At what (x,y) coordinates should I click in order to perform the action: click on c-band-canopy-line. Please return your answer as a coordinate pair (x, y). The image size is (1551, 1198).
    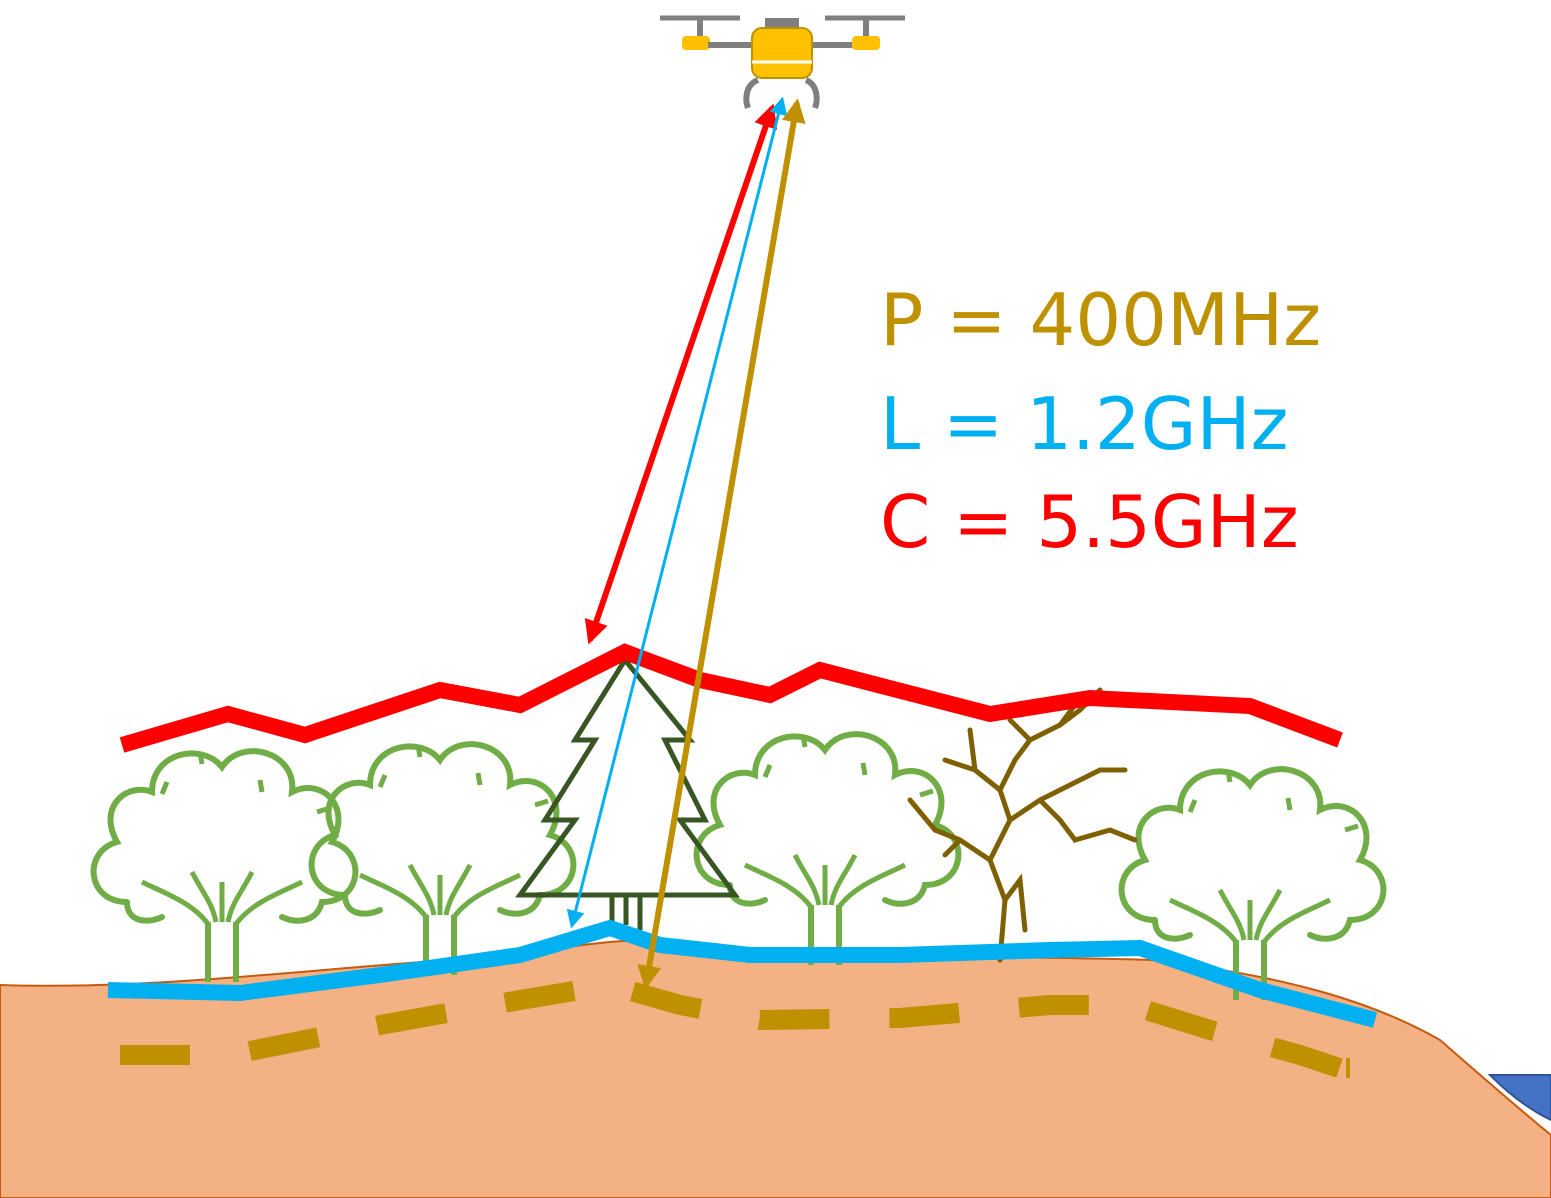
    Looking at the image, I should click on (731, 698).